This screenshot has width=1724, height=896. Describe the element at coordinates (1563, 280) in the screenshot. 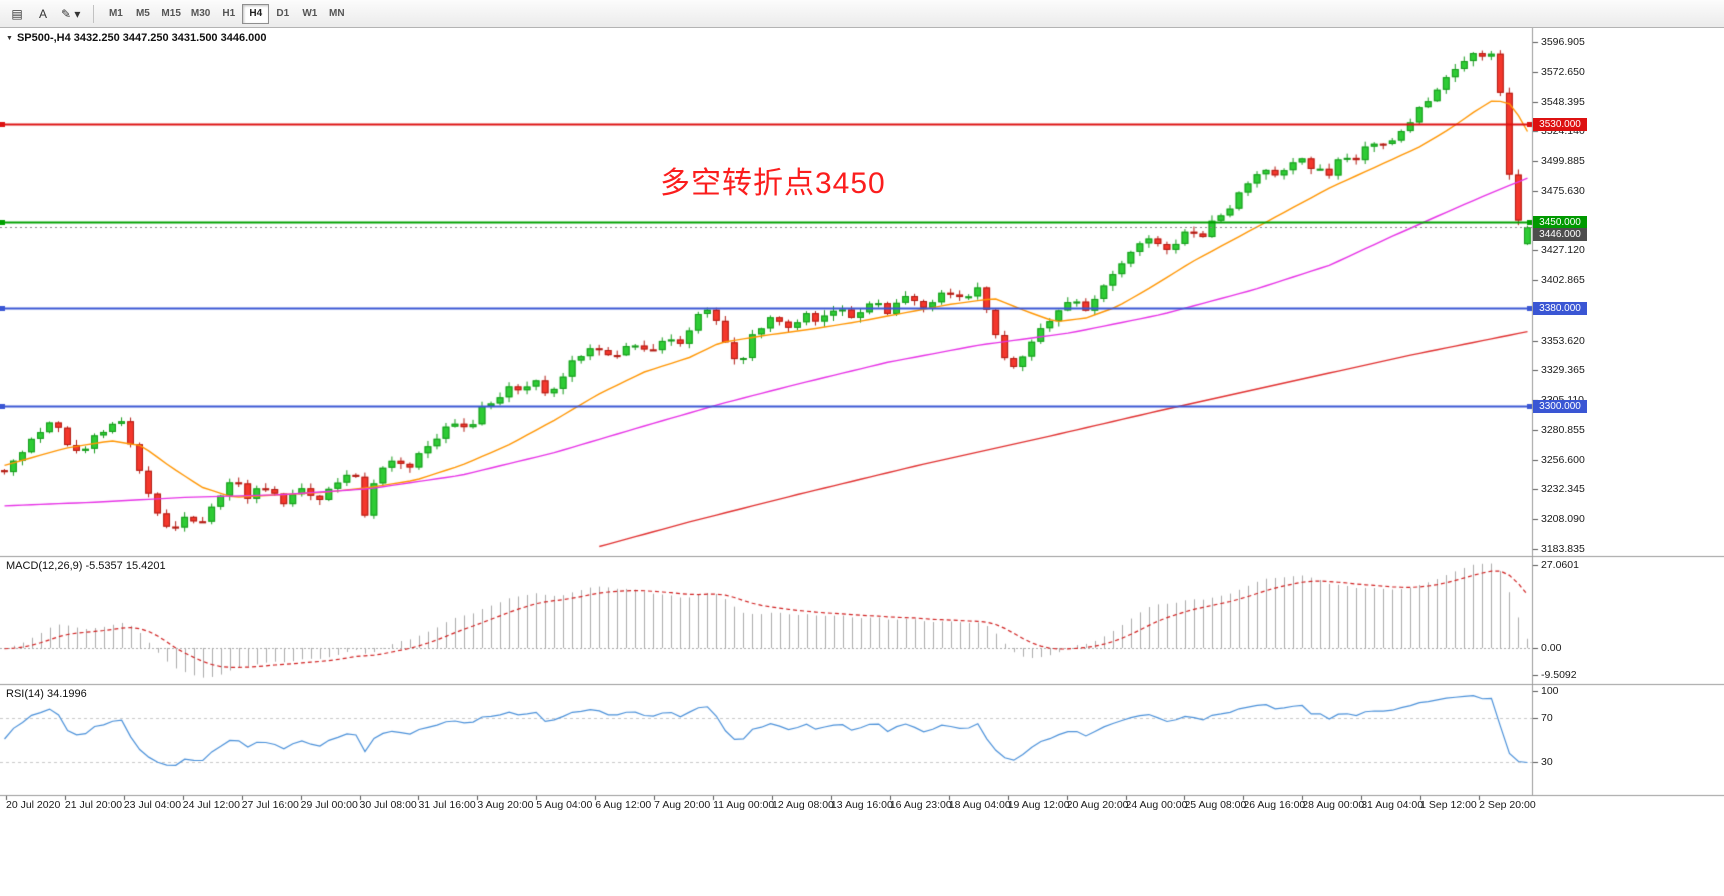

I see `price-axis-tick: 3402.865` at that location.